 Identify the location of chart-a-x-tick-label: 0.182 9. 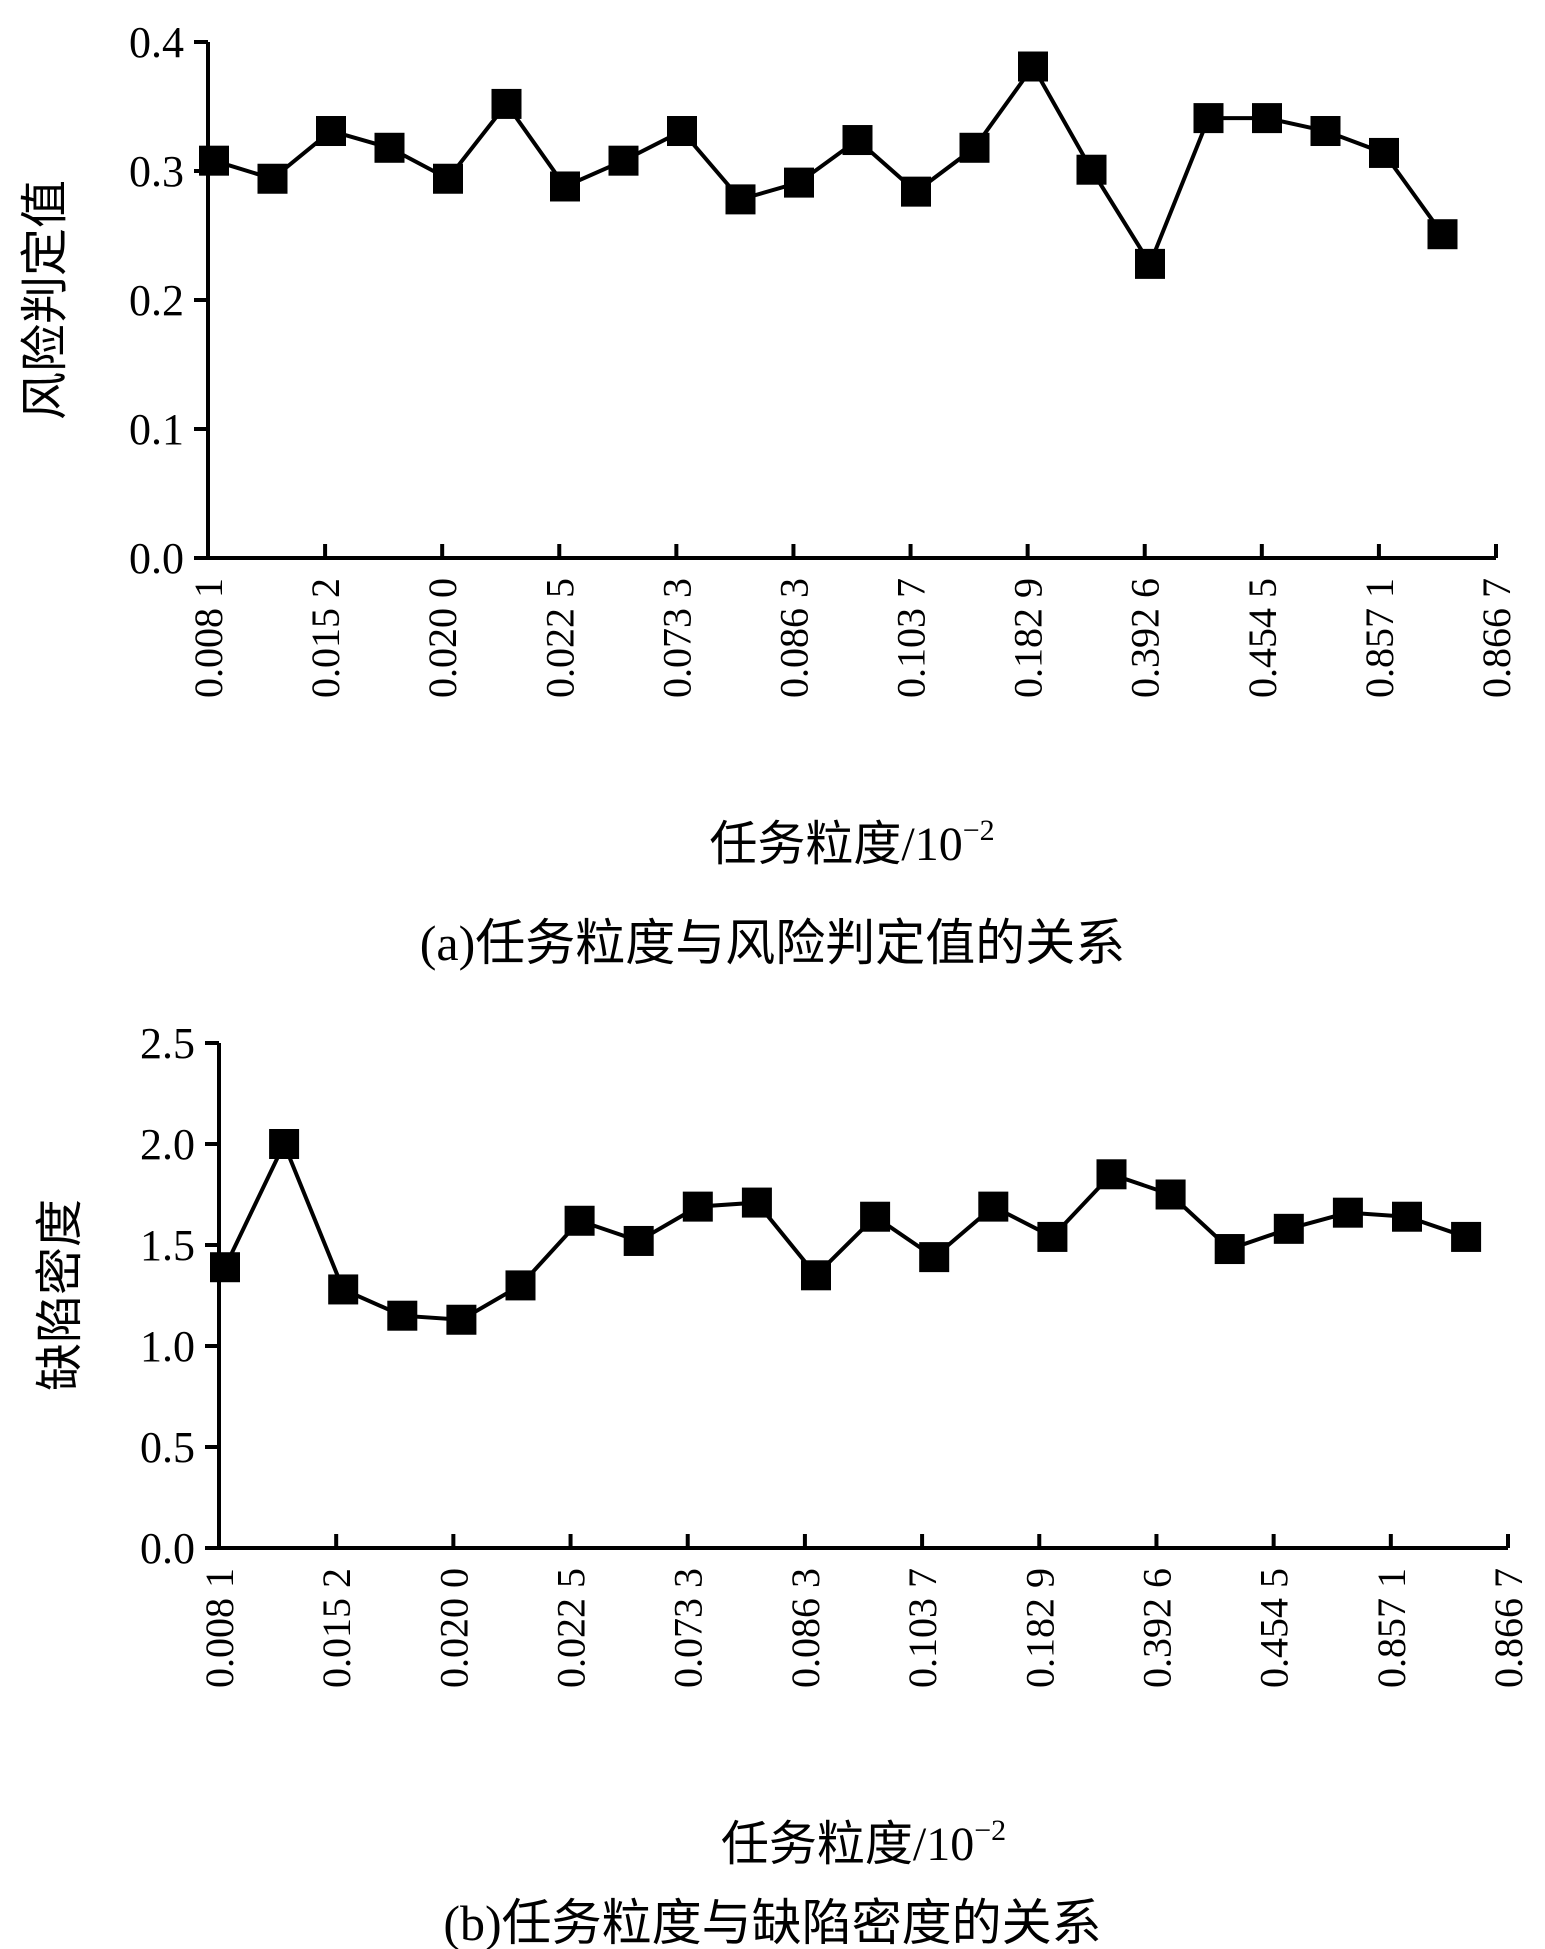
(1028, 638).